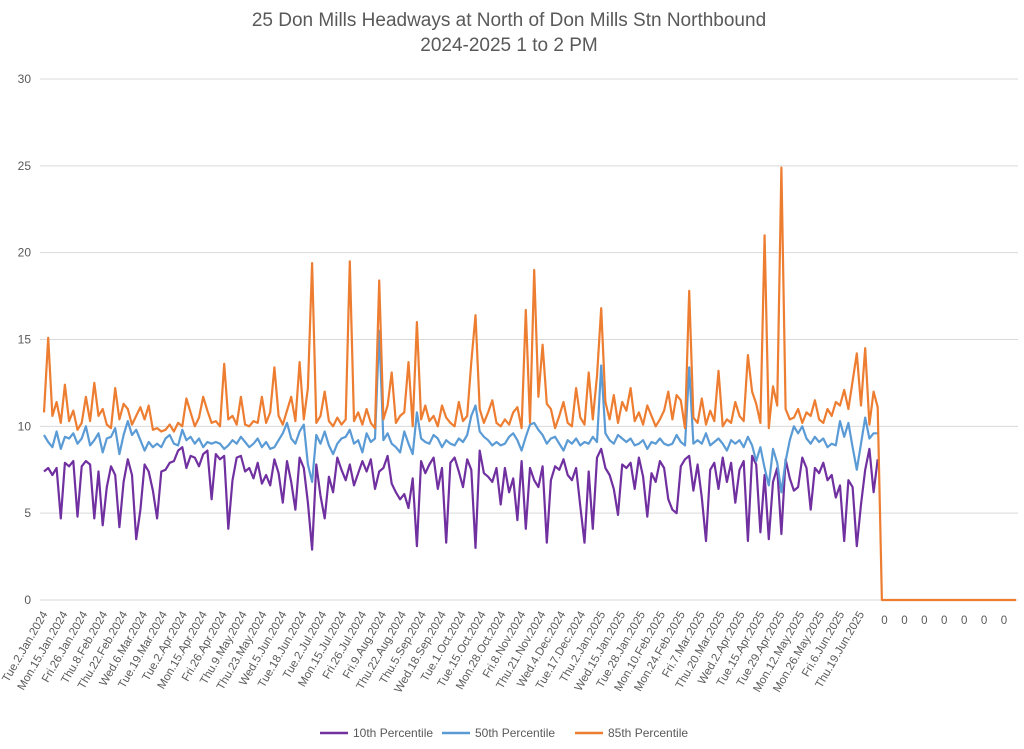 This screenshot has width=1024, height=749. Describe the element at coordinates (648, 733) in the screenshot. I see `legend-label: 85th Percentile` at that location.